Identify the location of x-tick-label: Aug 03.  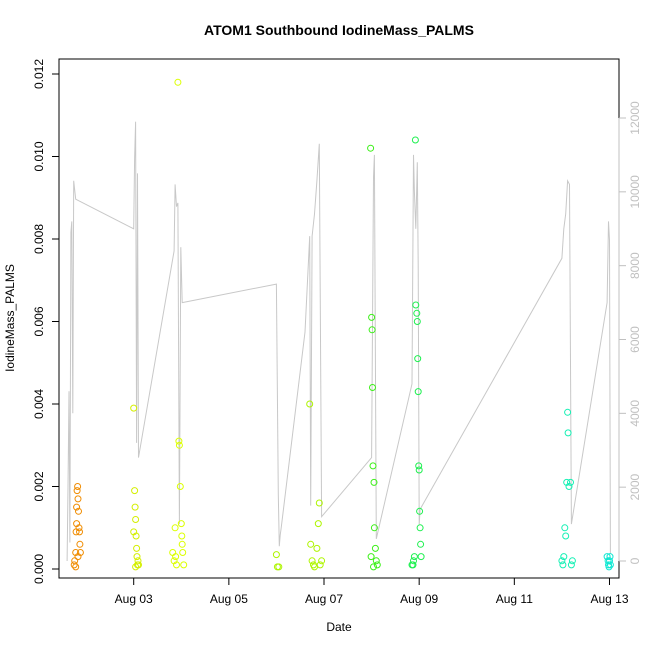
(134, 599).